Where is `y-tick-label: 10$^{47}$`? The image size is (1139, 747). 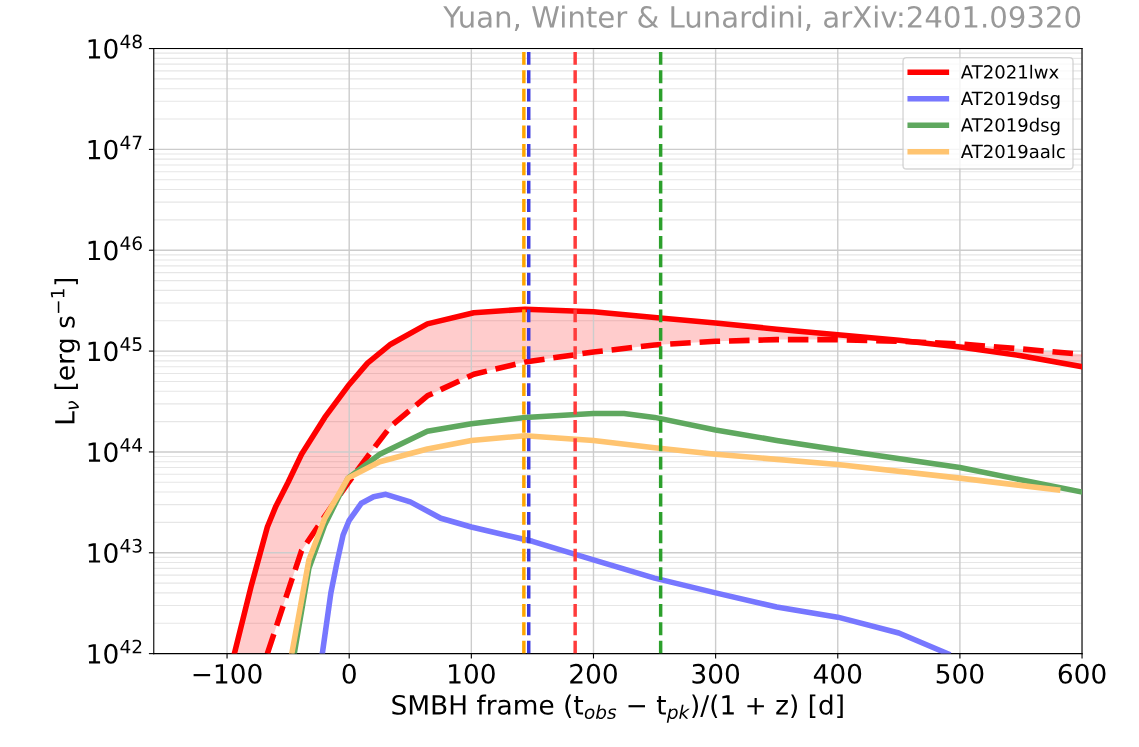
y-tick-label: 10$^{47}$ is located at coordinates (115, 147).